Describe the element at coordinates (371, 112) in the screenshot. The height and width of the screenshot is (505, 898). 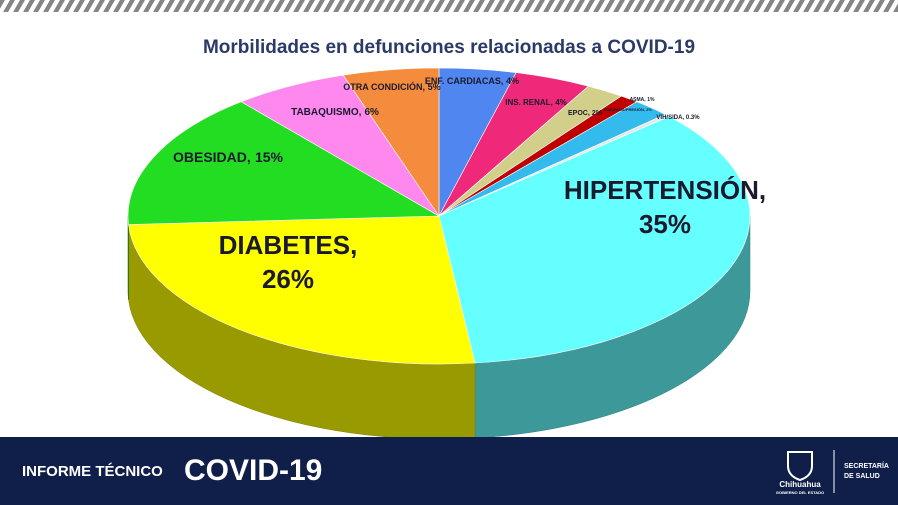
I see `slice-value-label: 6%` at that location.